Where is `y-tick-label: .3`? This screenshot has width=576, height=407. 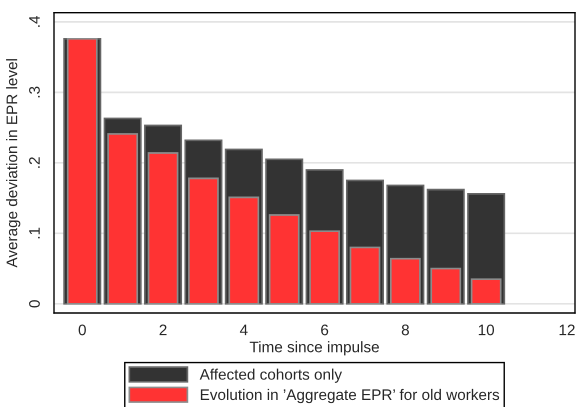
y-tick-label: .3 is located at coordinates (34, 92).